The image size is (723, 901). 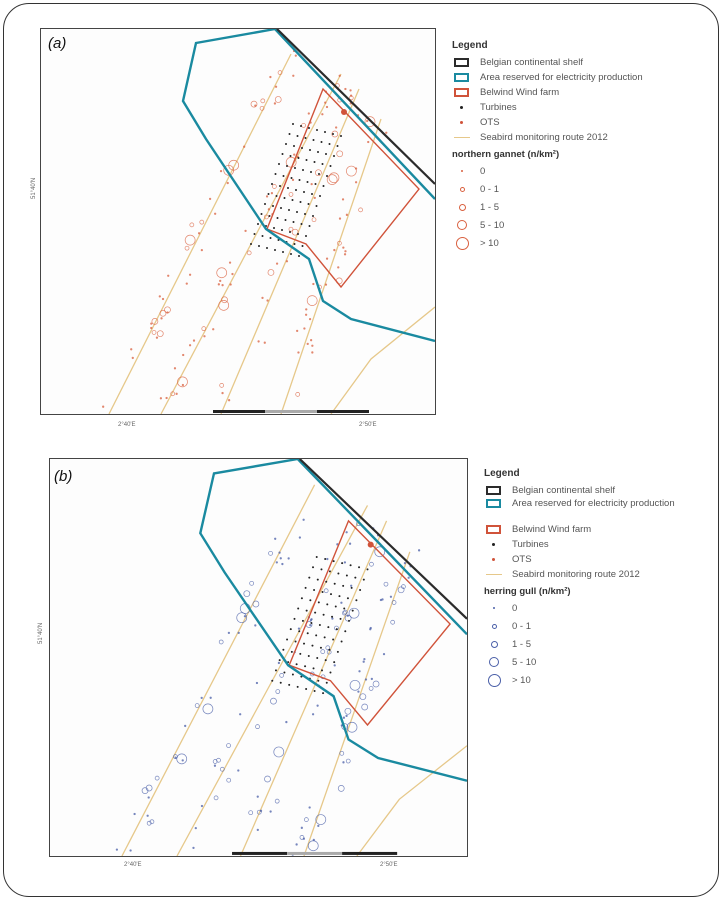 What do you see at coordinates (494, 530) in the screenshot?
I see `legend-symbol-rect` at bounding box center [494, 530].